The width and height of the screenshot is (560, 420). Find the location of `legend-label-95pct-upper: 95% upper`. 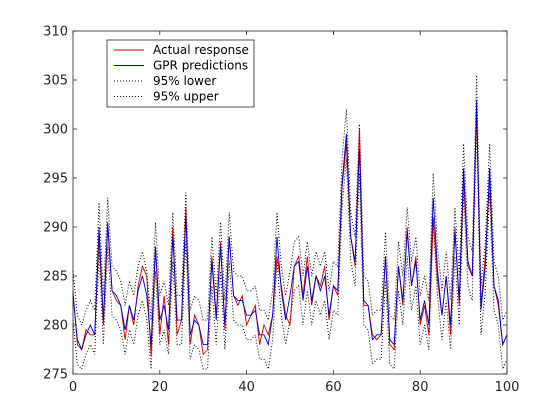

legend-label-95pct-upper: 95% upper is located at coordinates (186, 97).